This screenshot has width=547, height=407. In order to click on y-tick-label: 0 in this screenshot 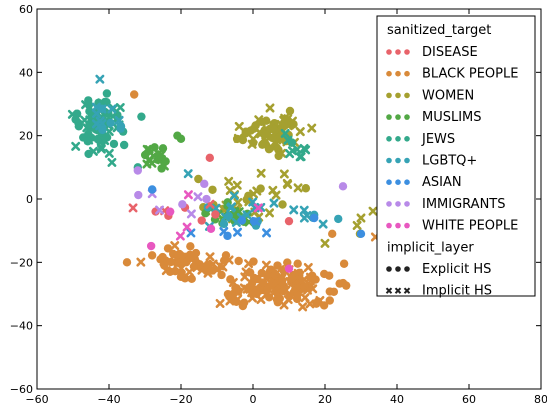, I will do `click(29, 199)`.